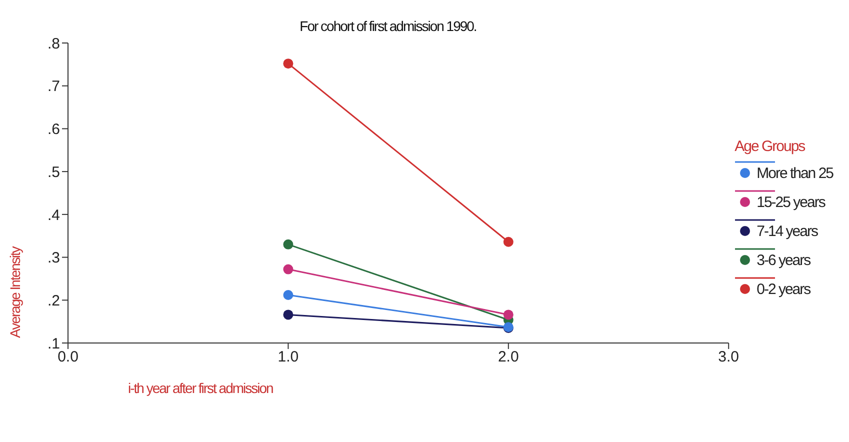 This screenshot has height=442, width=849. What do you see at coordinates (288, 357) in the screenshot?
I see `x-tick-label: 1.0` at bounding box center [288, 357].